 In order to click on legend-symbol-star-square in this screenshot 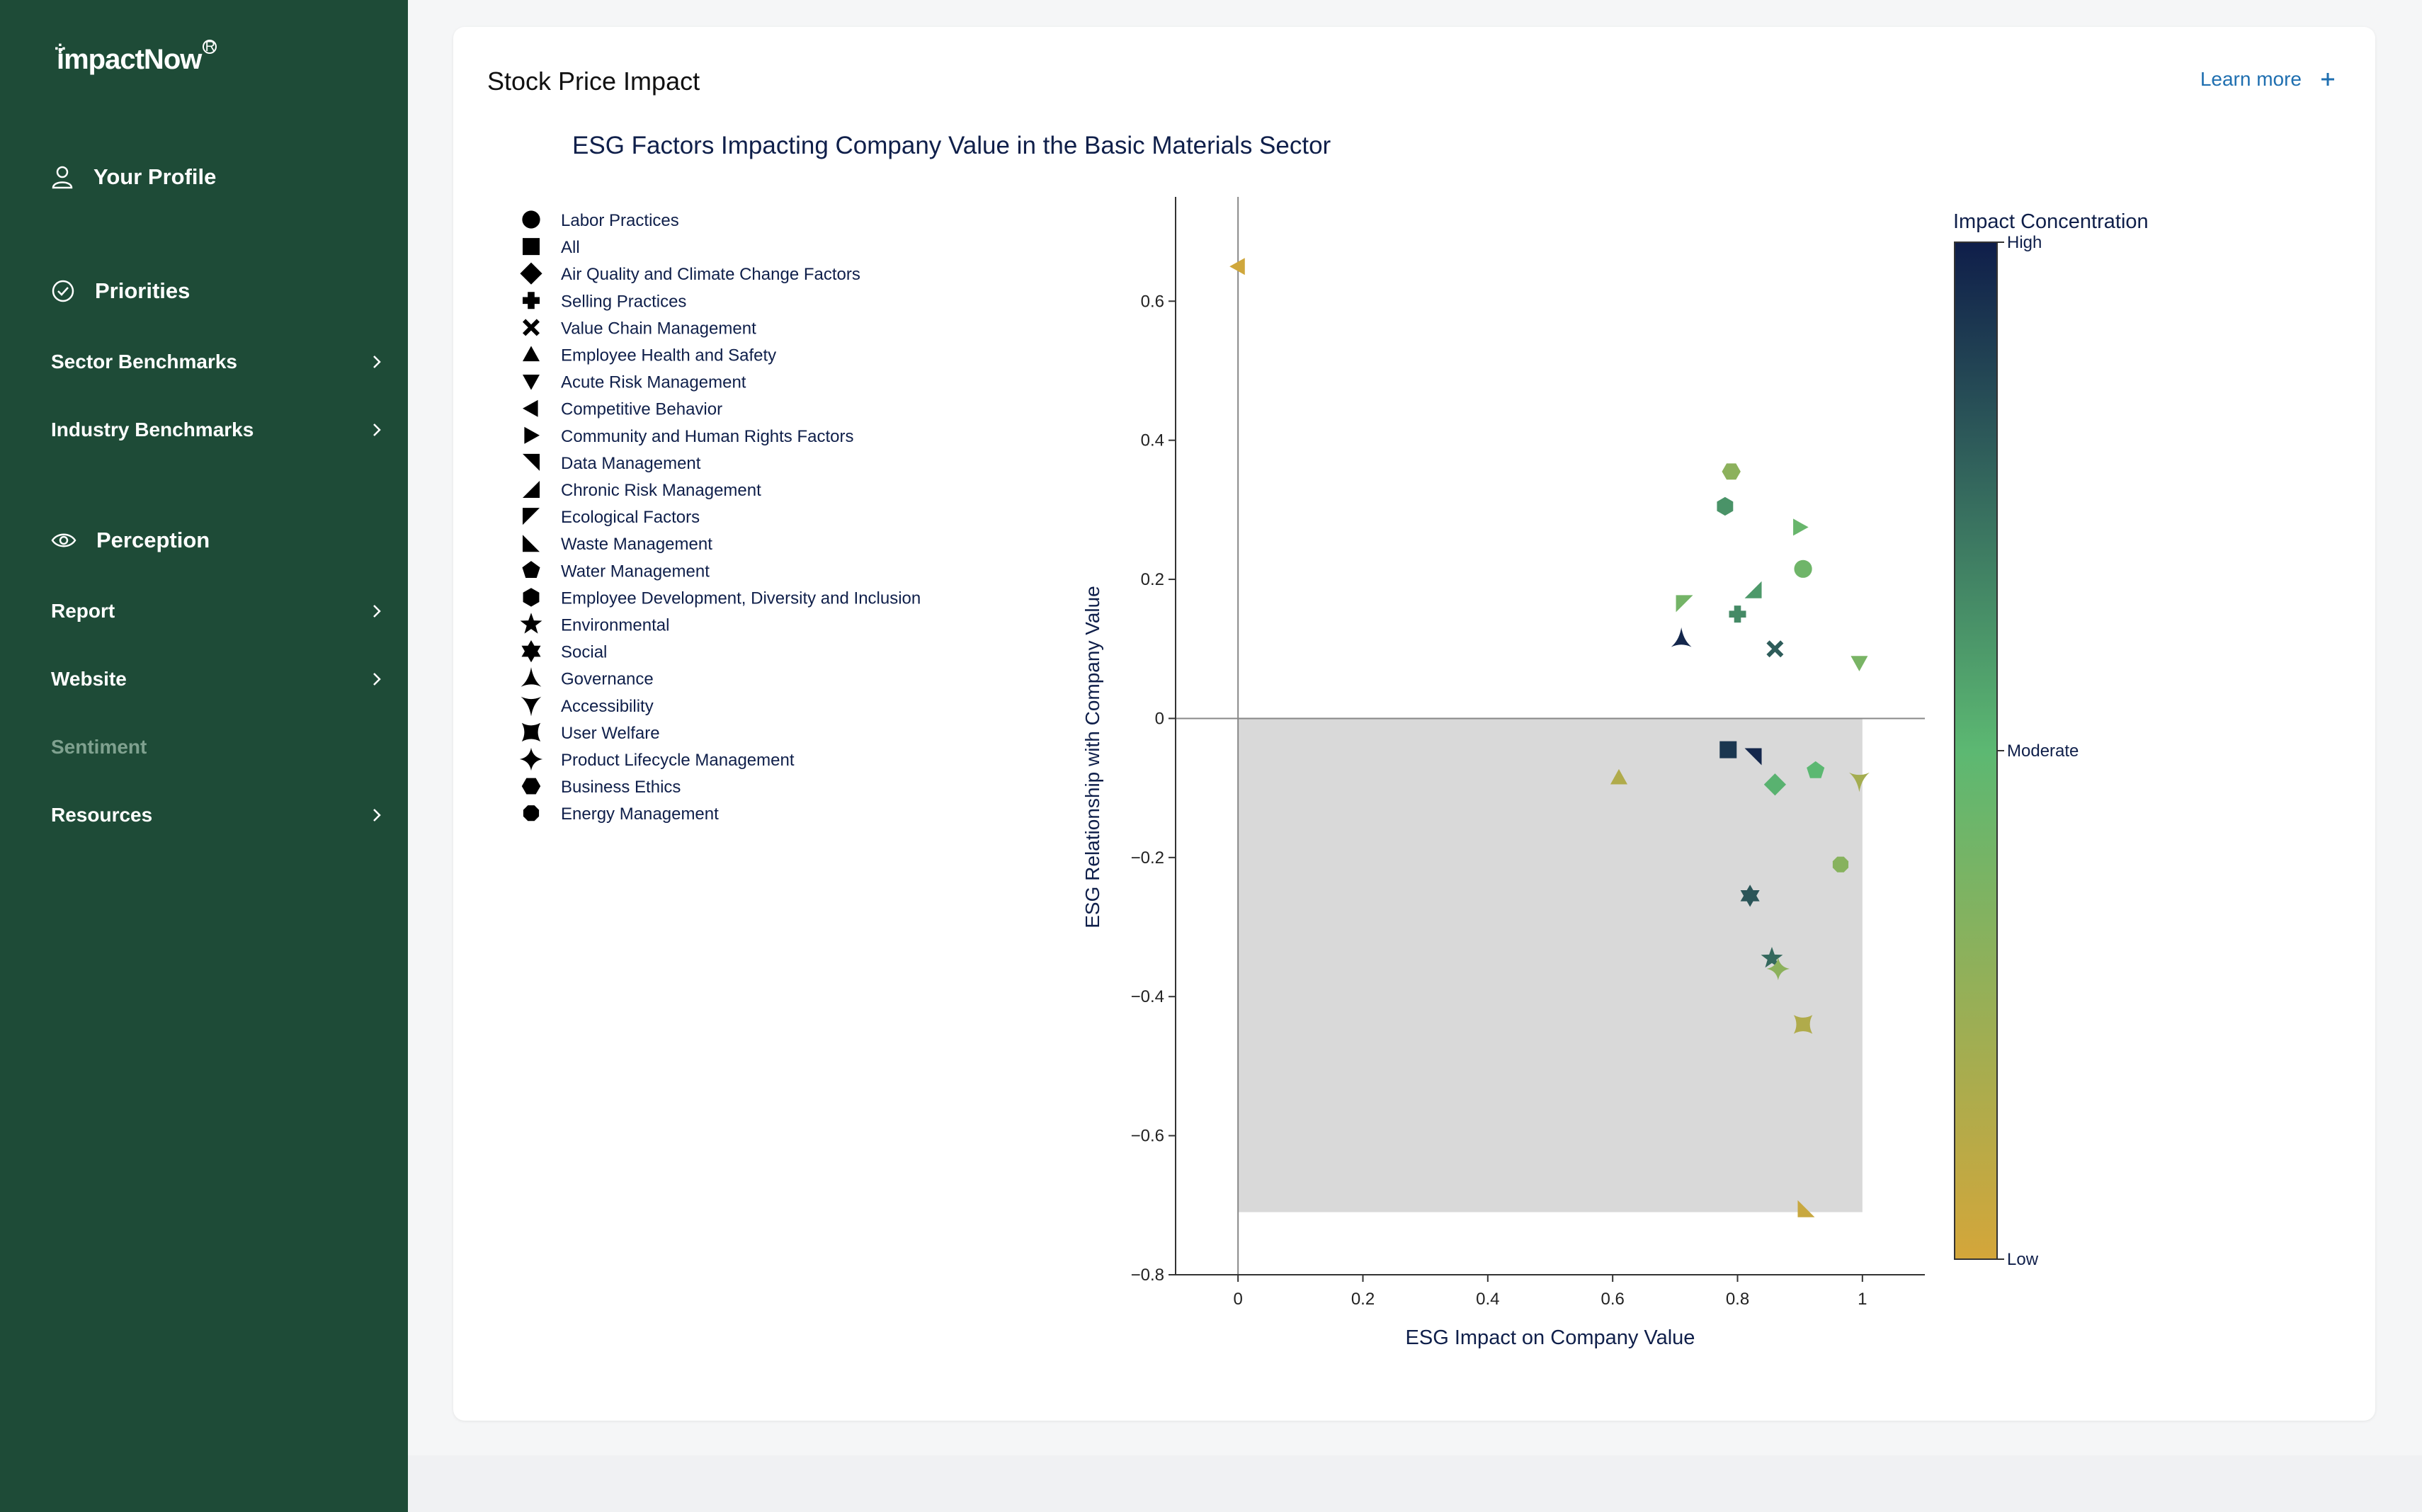, I will do `click(531, 732)`.